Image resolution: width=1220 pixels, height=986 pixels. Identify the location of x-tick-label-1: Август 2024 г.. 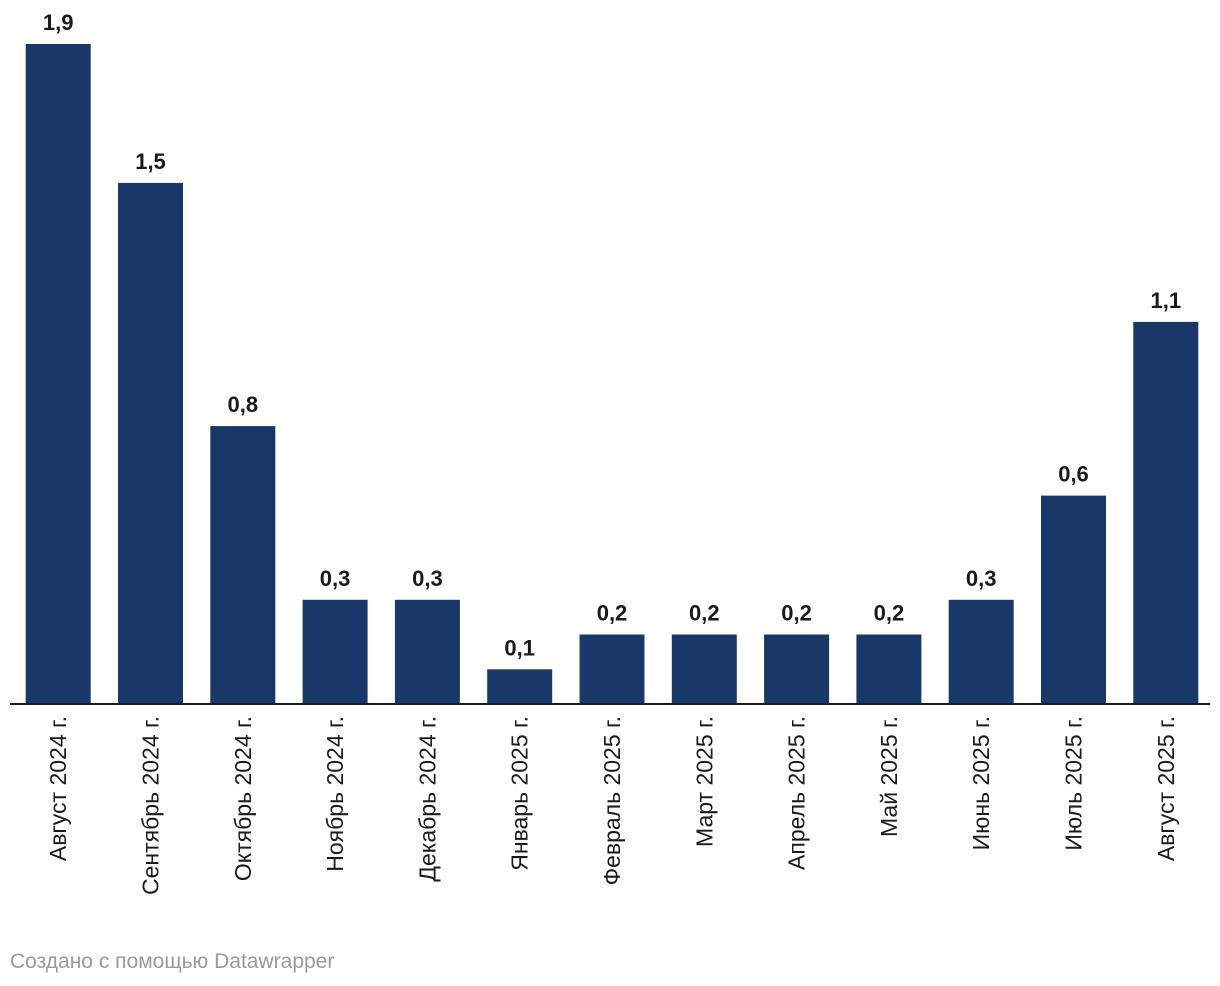
(58, 788).